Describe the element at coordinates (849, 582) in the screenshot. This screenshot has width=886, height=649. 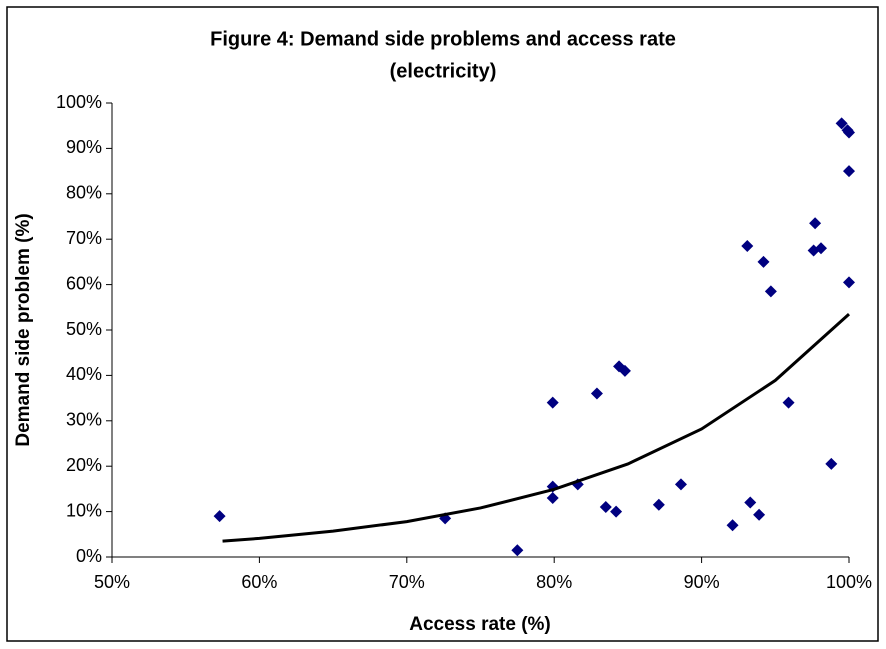
I see `x-tick-label: 100%` at that location.